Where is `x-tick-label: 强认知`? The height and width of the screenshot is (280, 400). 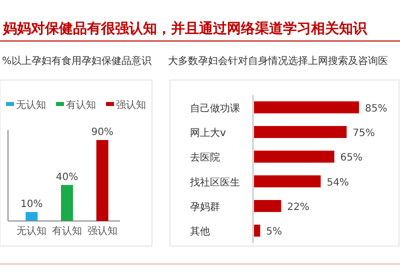
x-tick-label: 强认知 is located at coordinates (102, 231).